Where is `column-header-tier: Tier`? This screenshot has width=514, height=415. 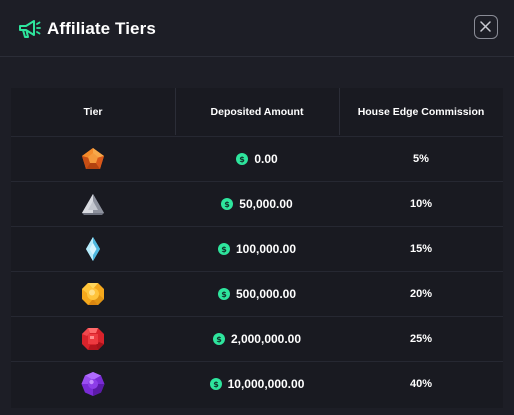 column-header-tier: Tier is located at coordinates (93, 112).